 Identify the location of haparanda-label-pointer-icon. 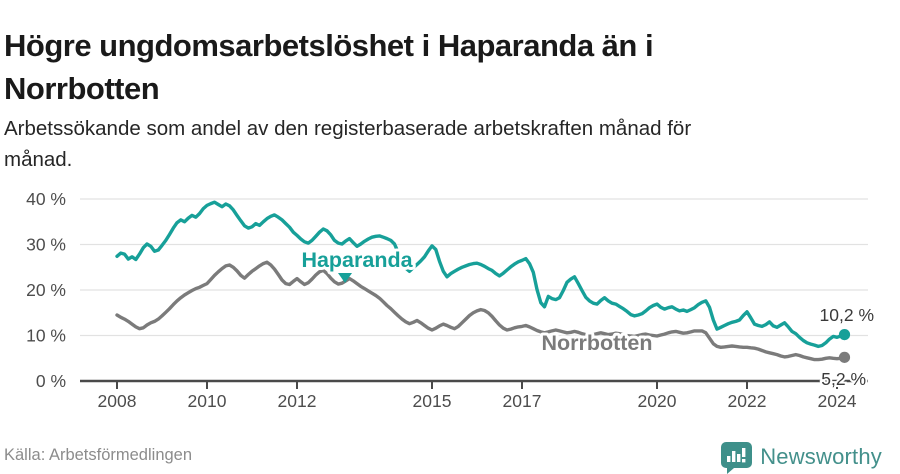
(345, 278).